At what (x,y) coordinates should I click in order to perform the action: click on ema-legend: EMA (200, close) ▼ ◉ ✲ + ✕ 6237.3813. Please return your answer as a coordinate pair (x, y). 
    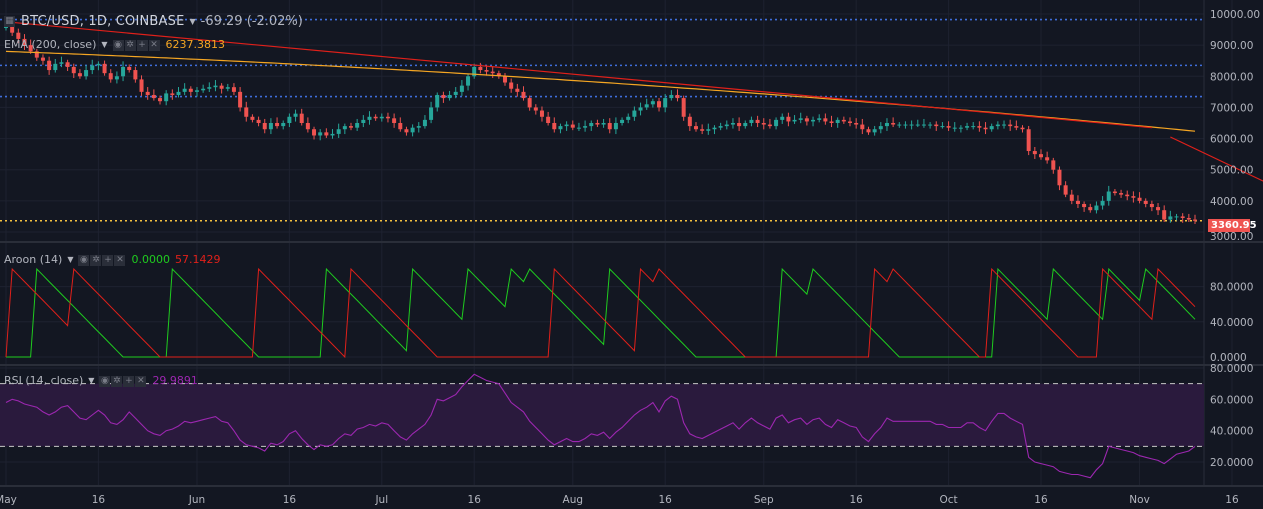
    Looking at the image, I should click on (114, 44).